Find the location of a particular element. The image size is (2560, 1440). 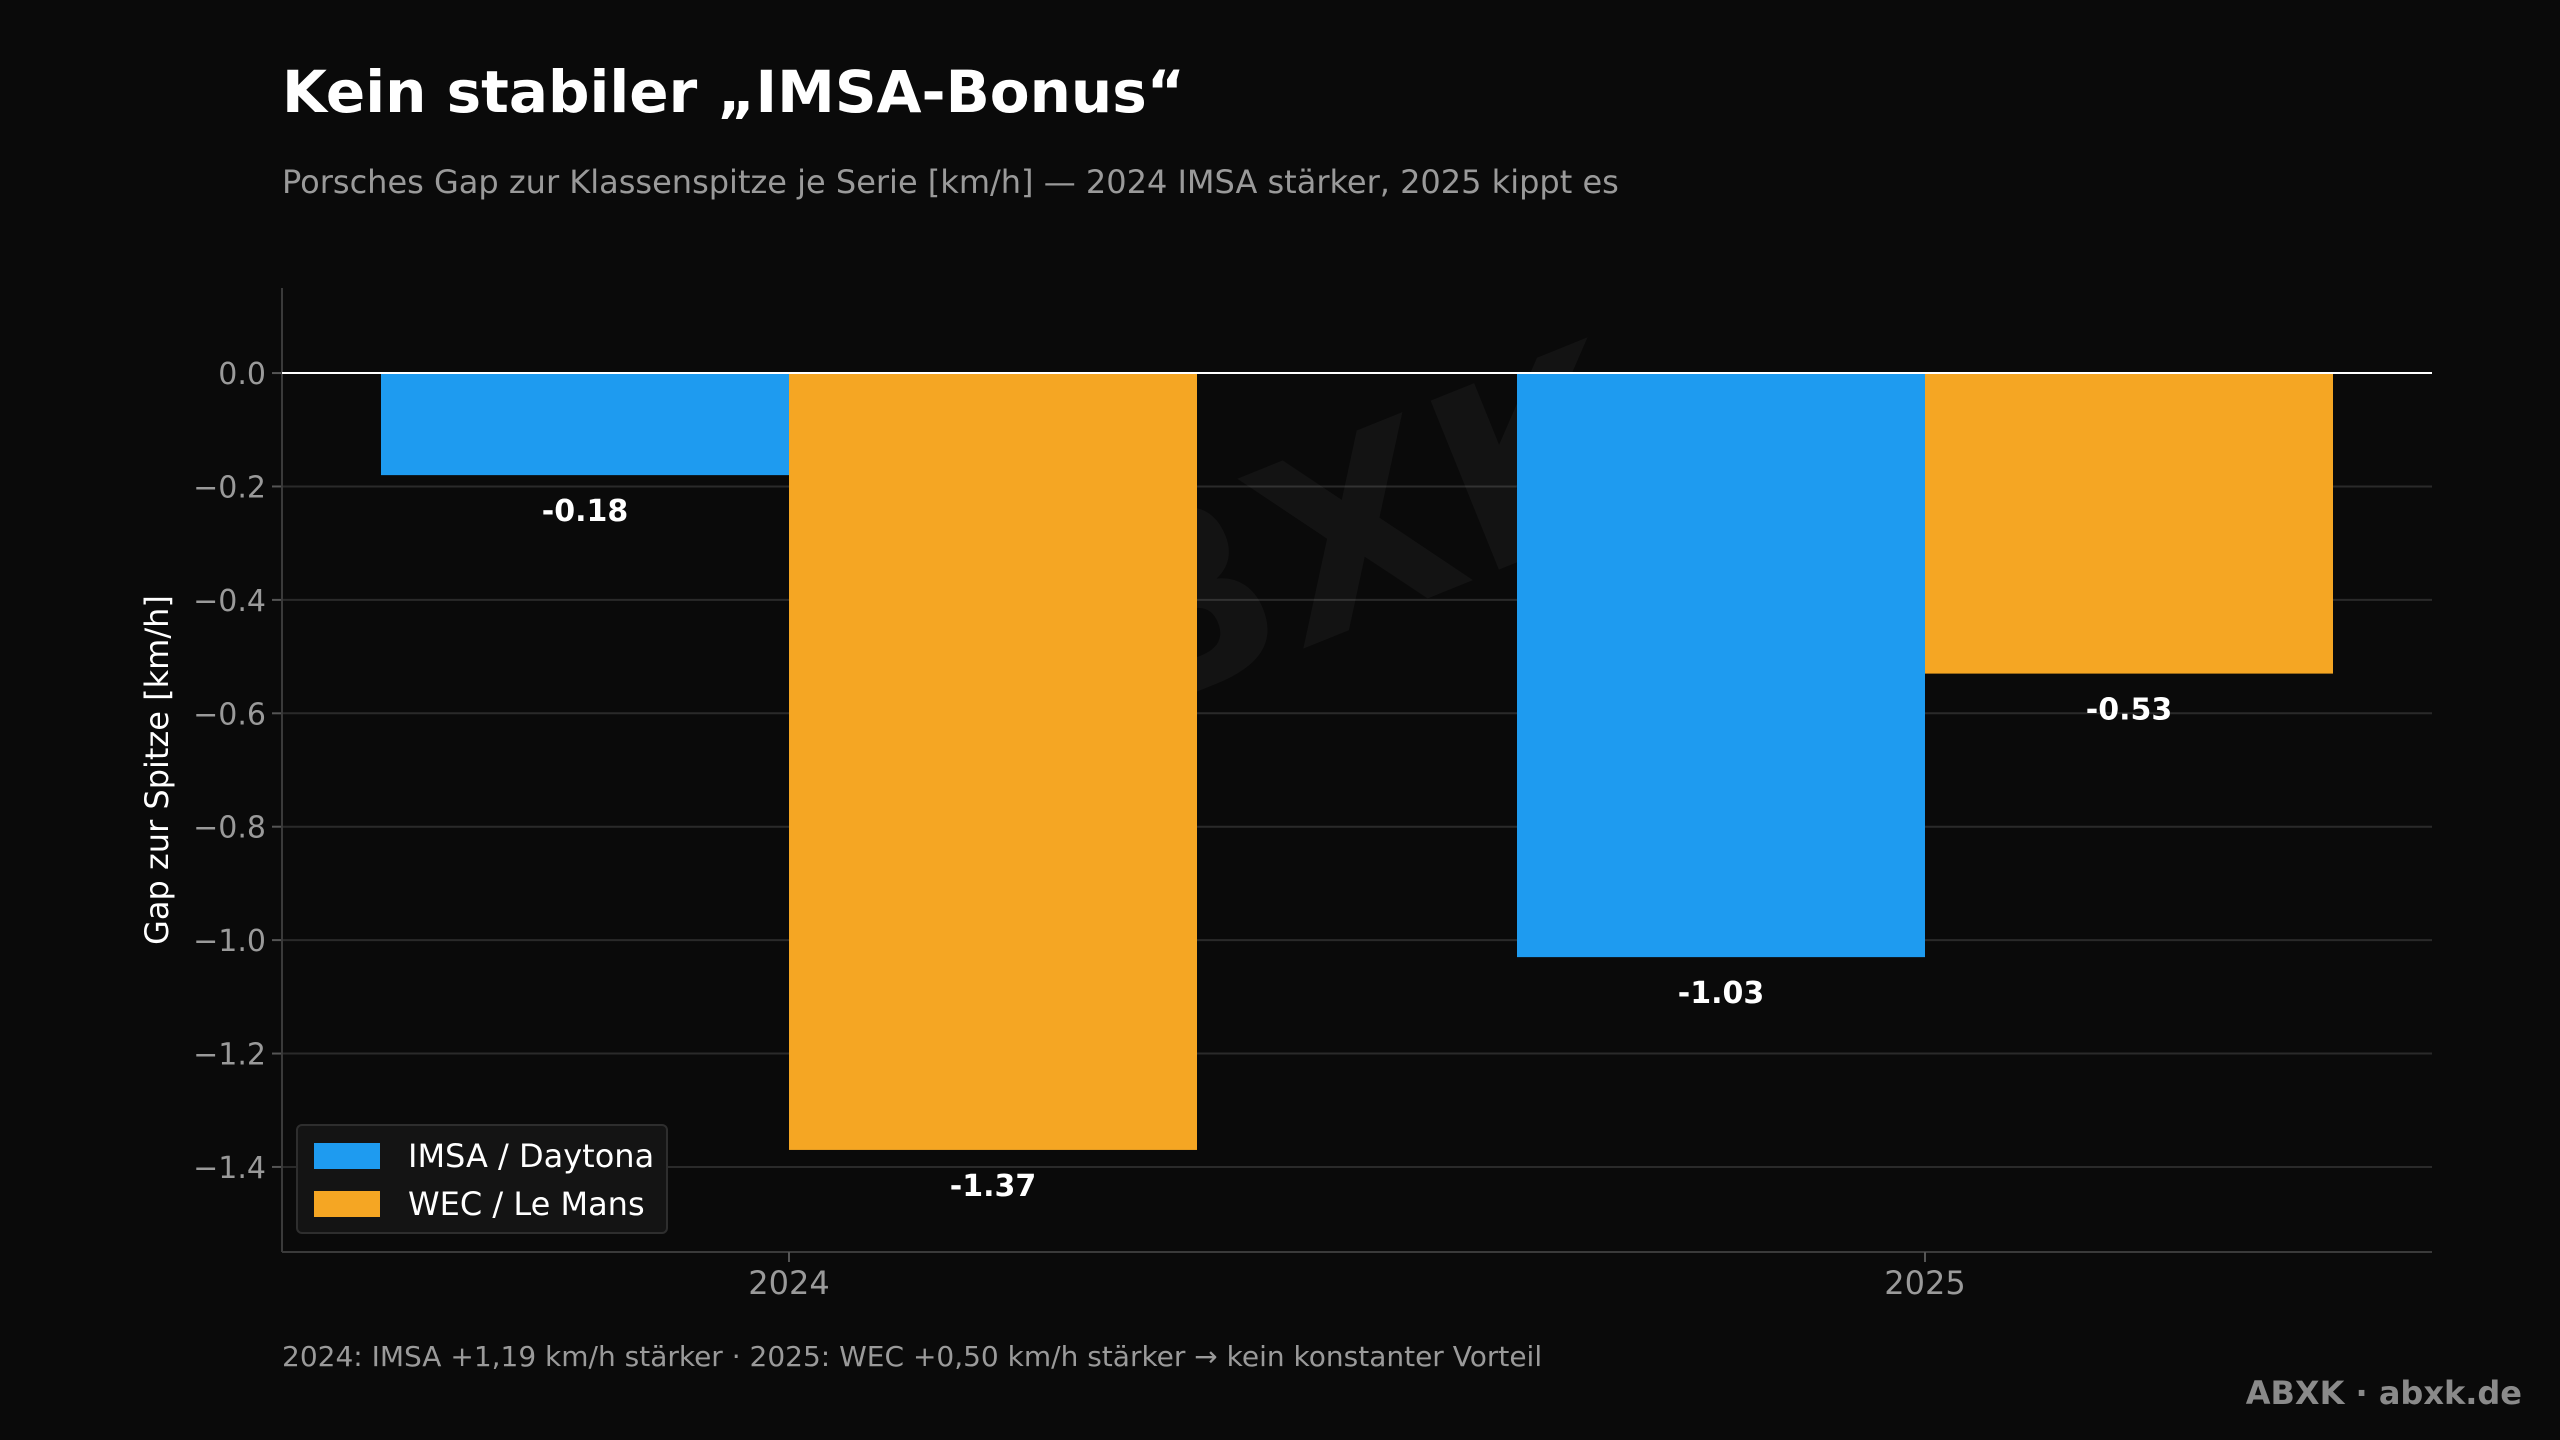

data-label: -1.37 is located at coordinates (993, 1186).